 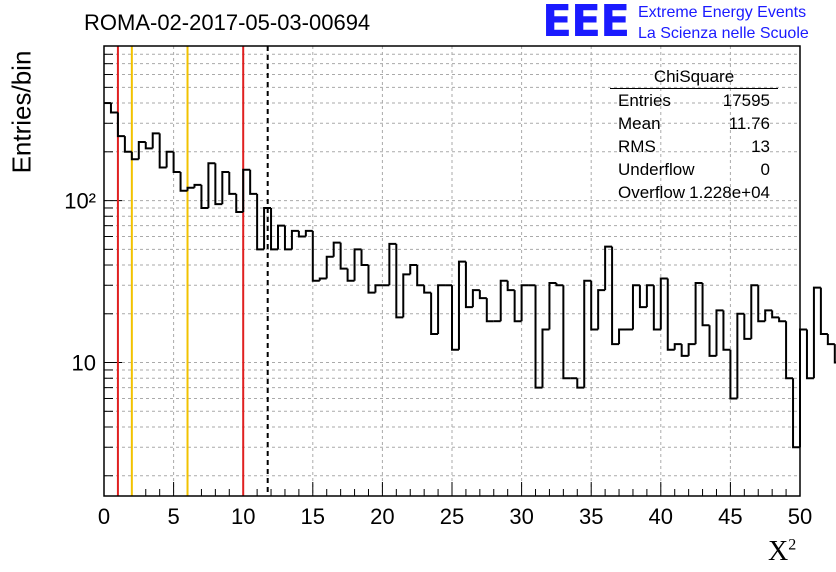 I want to click on chart-title: ROMA-02-2017-05-03-00694, so click(x=227, y=22).